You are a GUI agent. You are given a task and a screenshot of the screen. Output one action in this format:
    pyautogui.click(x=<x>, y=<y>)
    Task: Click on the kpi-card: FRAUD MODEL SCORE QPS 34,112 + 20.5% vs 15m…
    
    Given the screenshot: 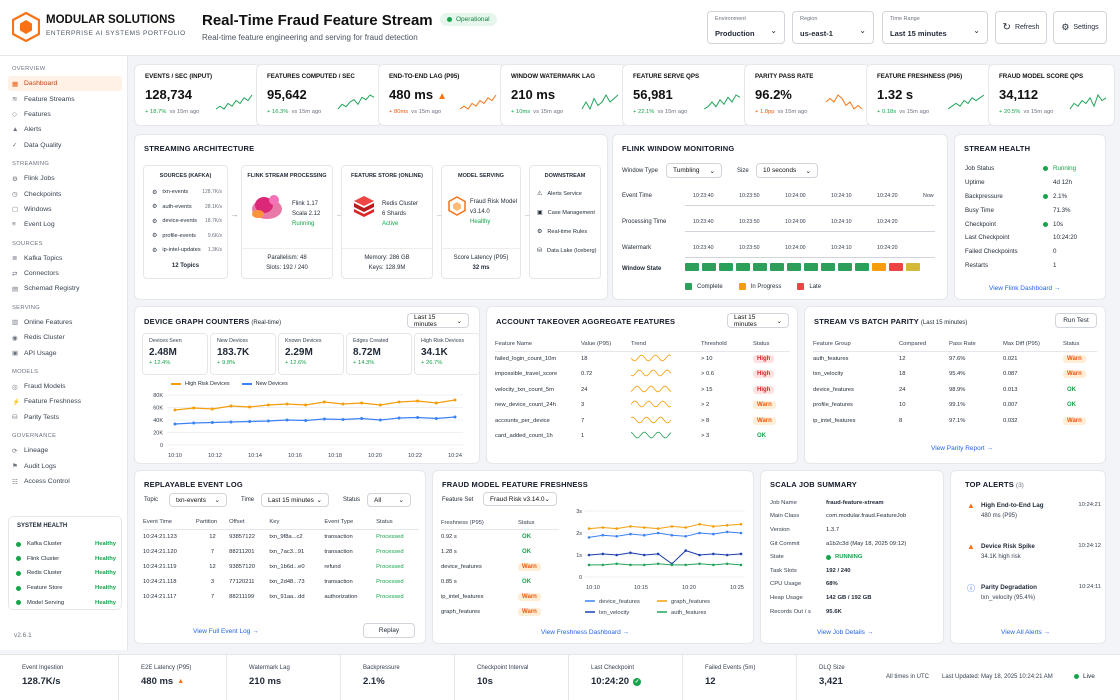 What is the action you would take?
    pyautogui.click(x=1051, y=95)
    